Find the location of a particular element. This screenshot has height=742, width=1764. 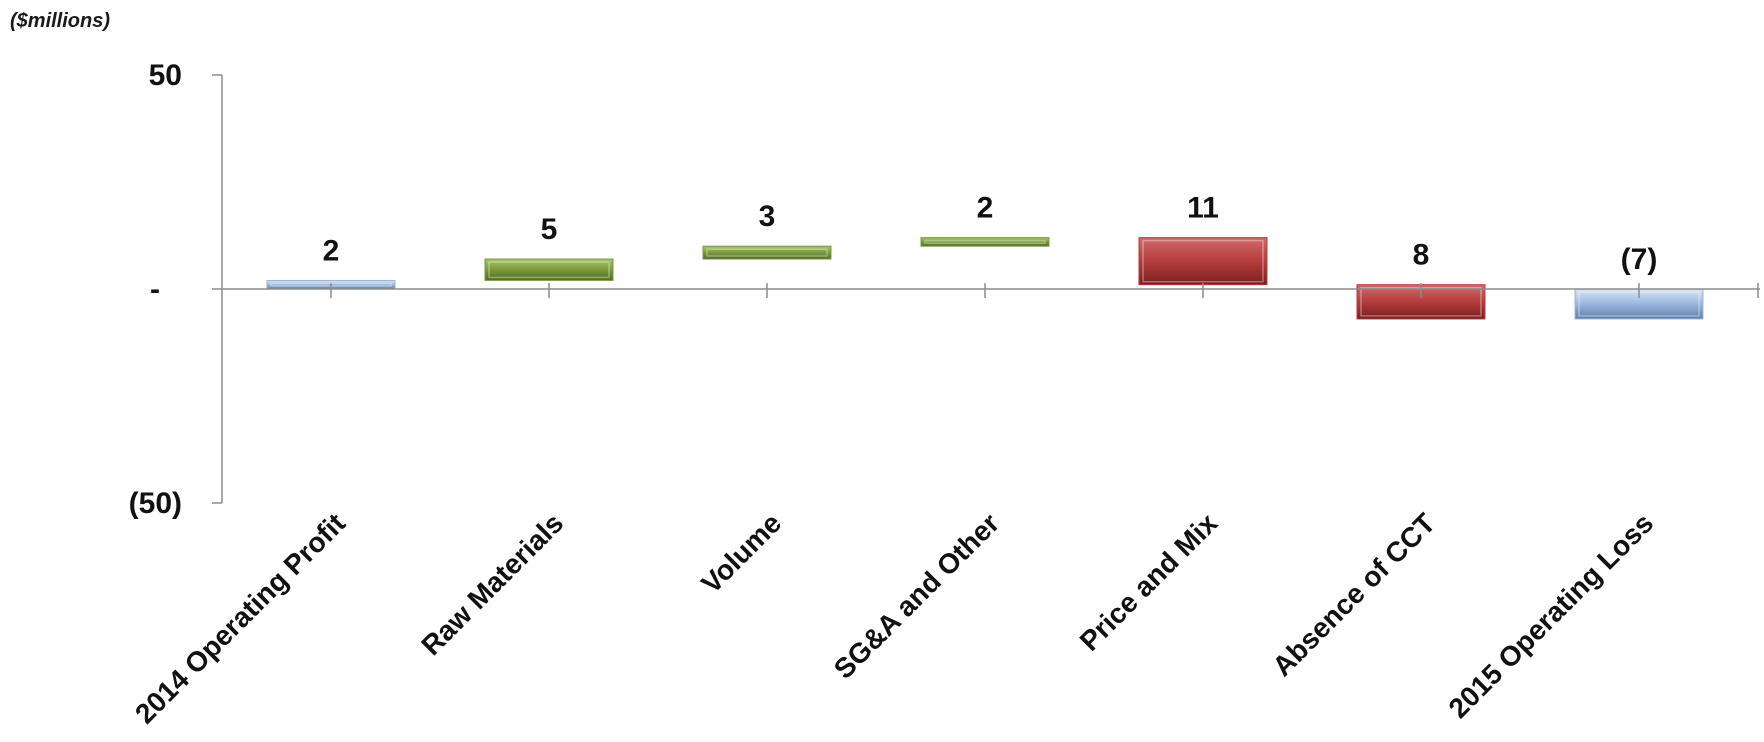

category-label: SG&A and Other is located at coordinates (916, 595).